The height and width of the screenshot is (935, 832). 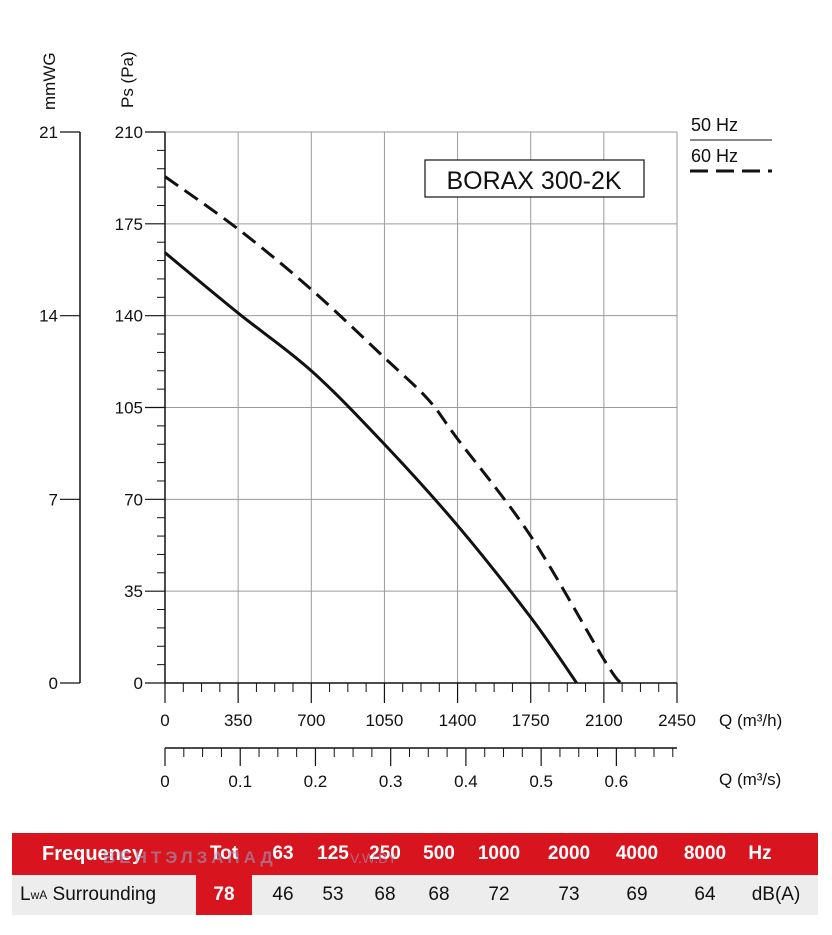 I want to click on x2-tick-label: 0.5, so click(x=541, y=781).